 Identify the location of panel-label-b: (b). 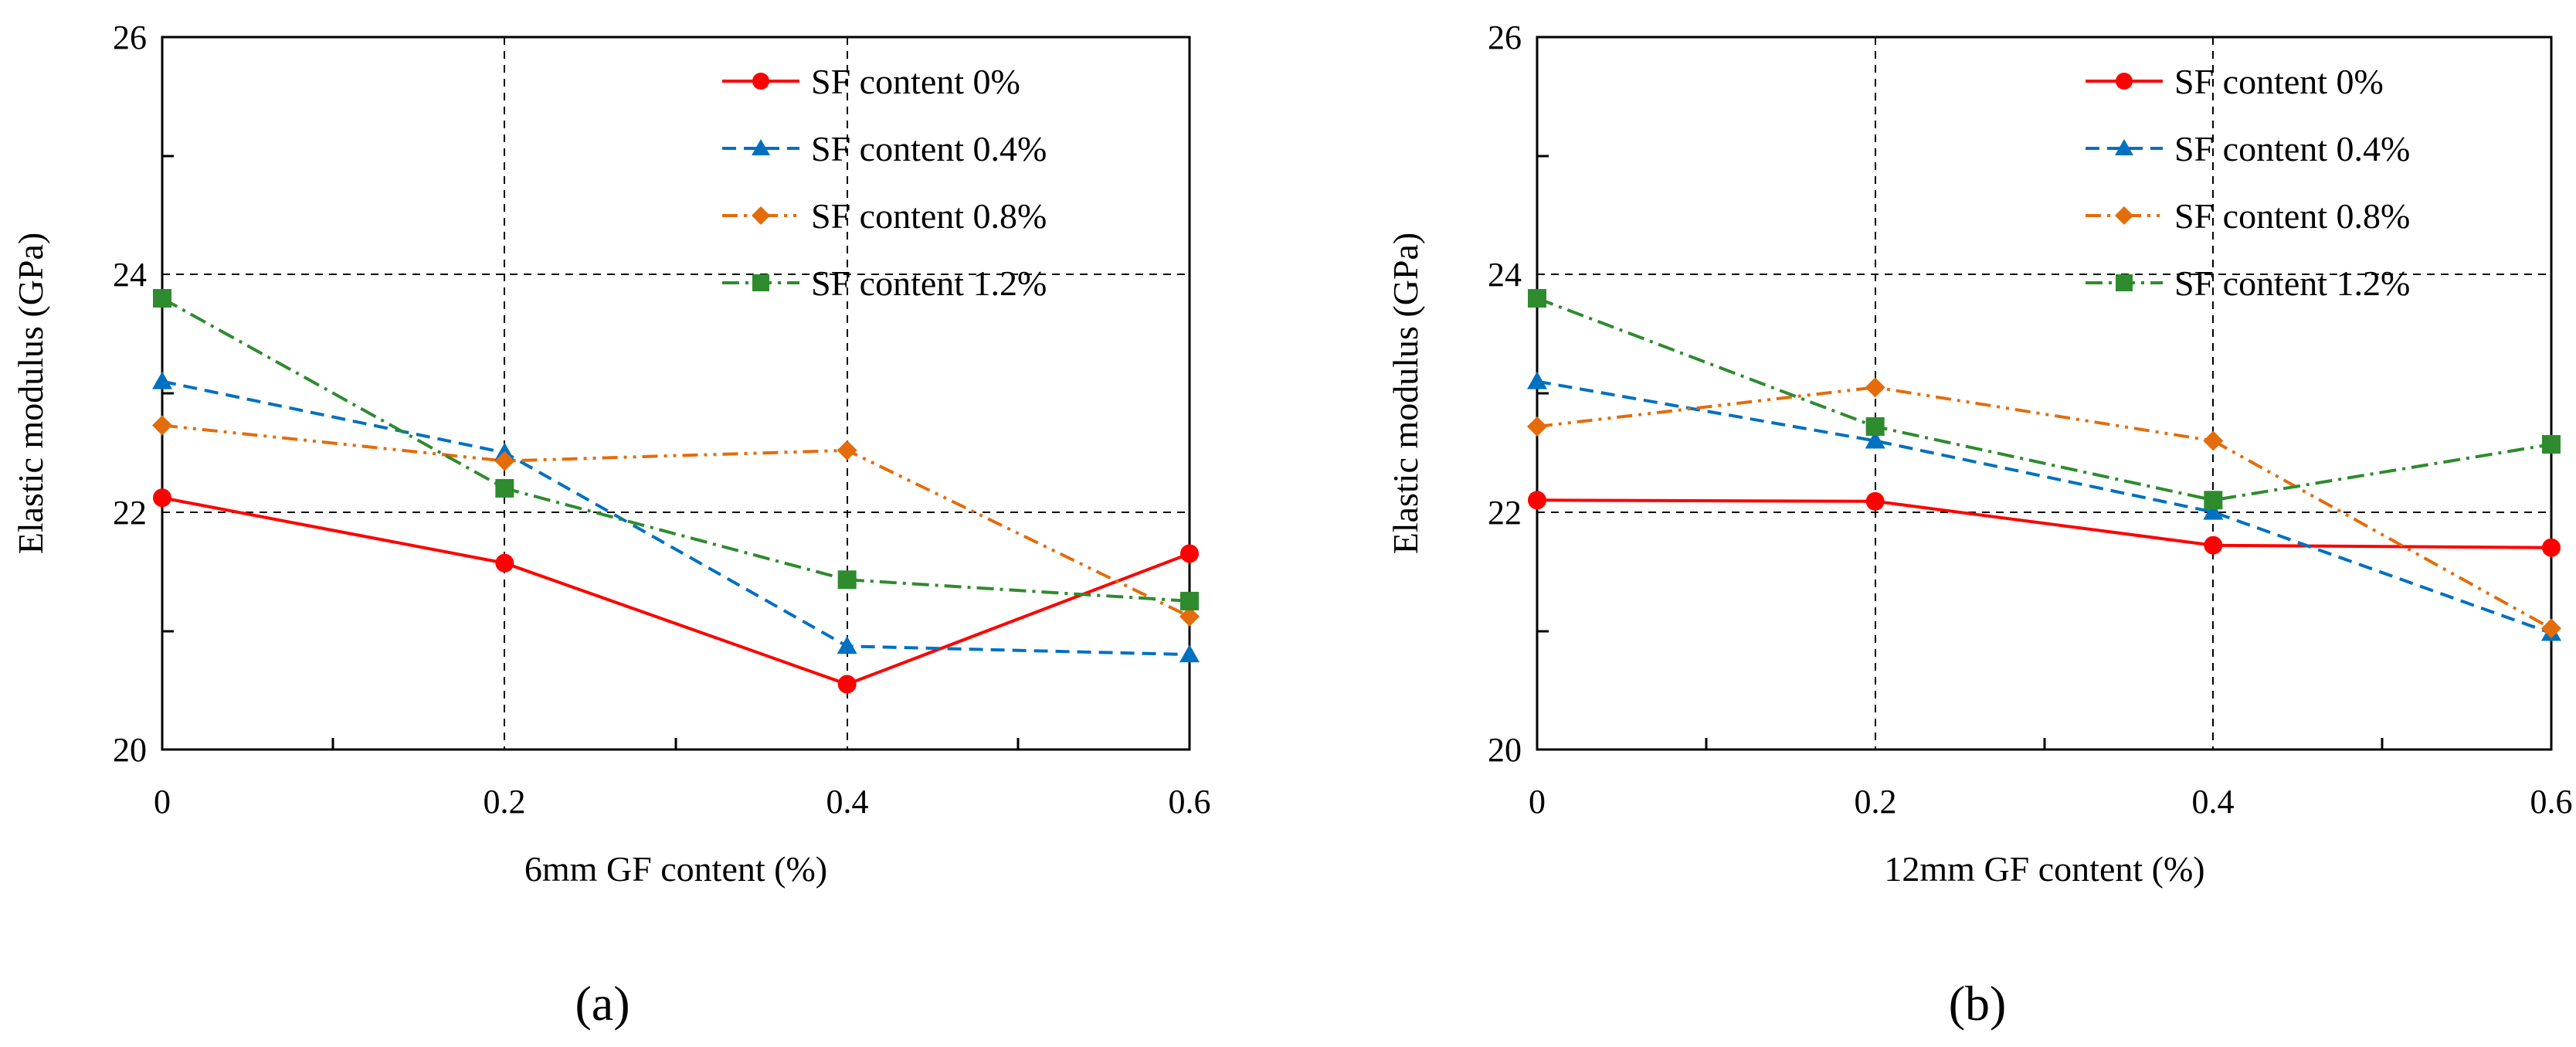
(1978, 1003).